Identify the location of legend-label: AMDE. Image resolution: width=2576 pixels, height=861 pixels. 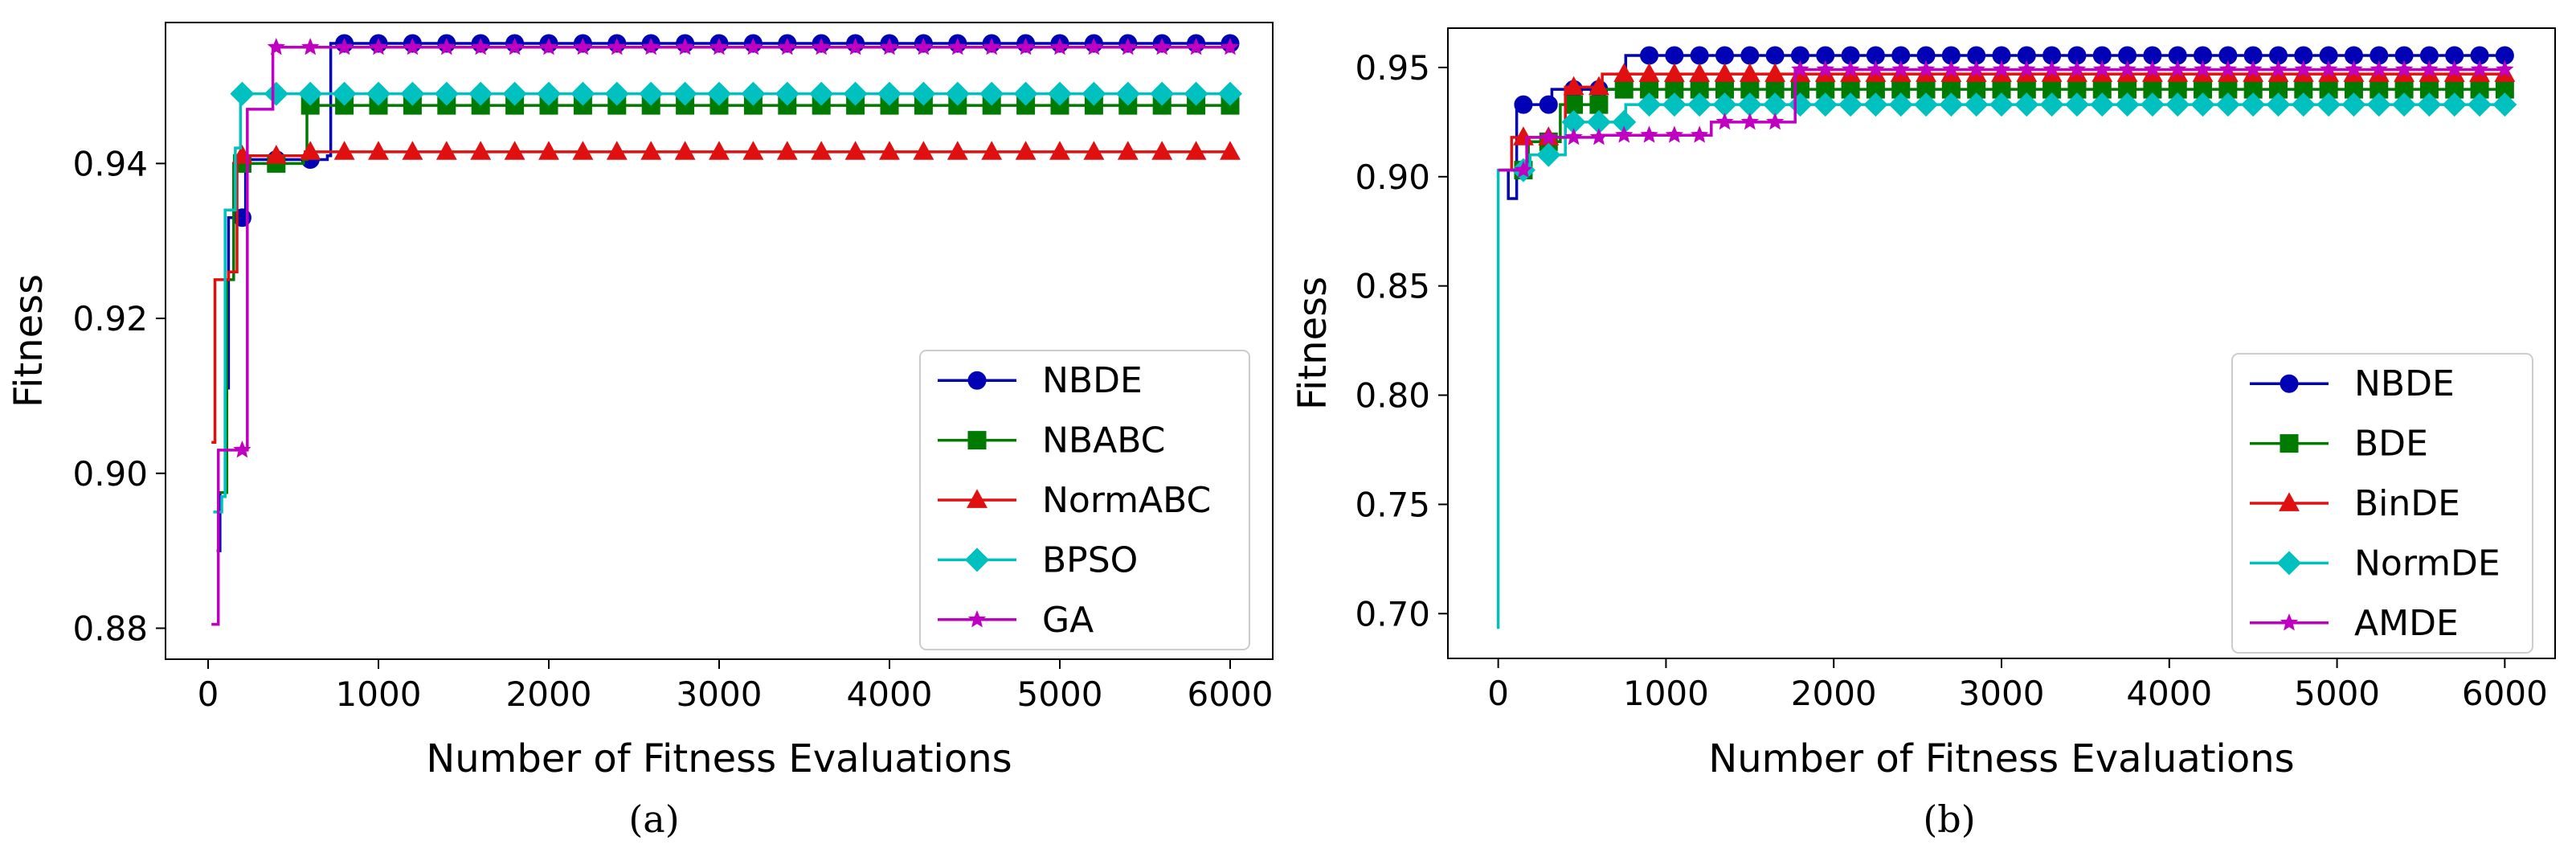
(2406, 624).